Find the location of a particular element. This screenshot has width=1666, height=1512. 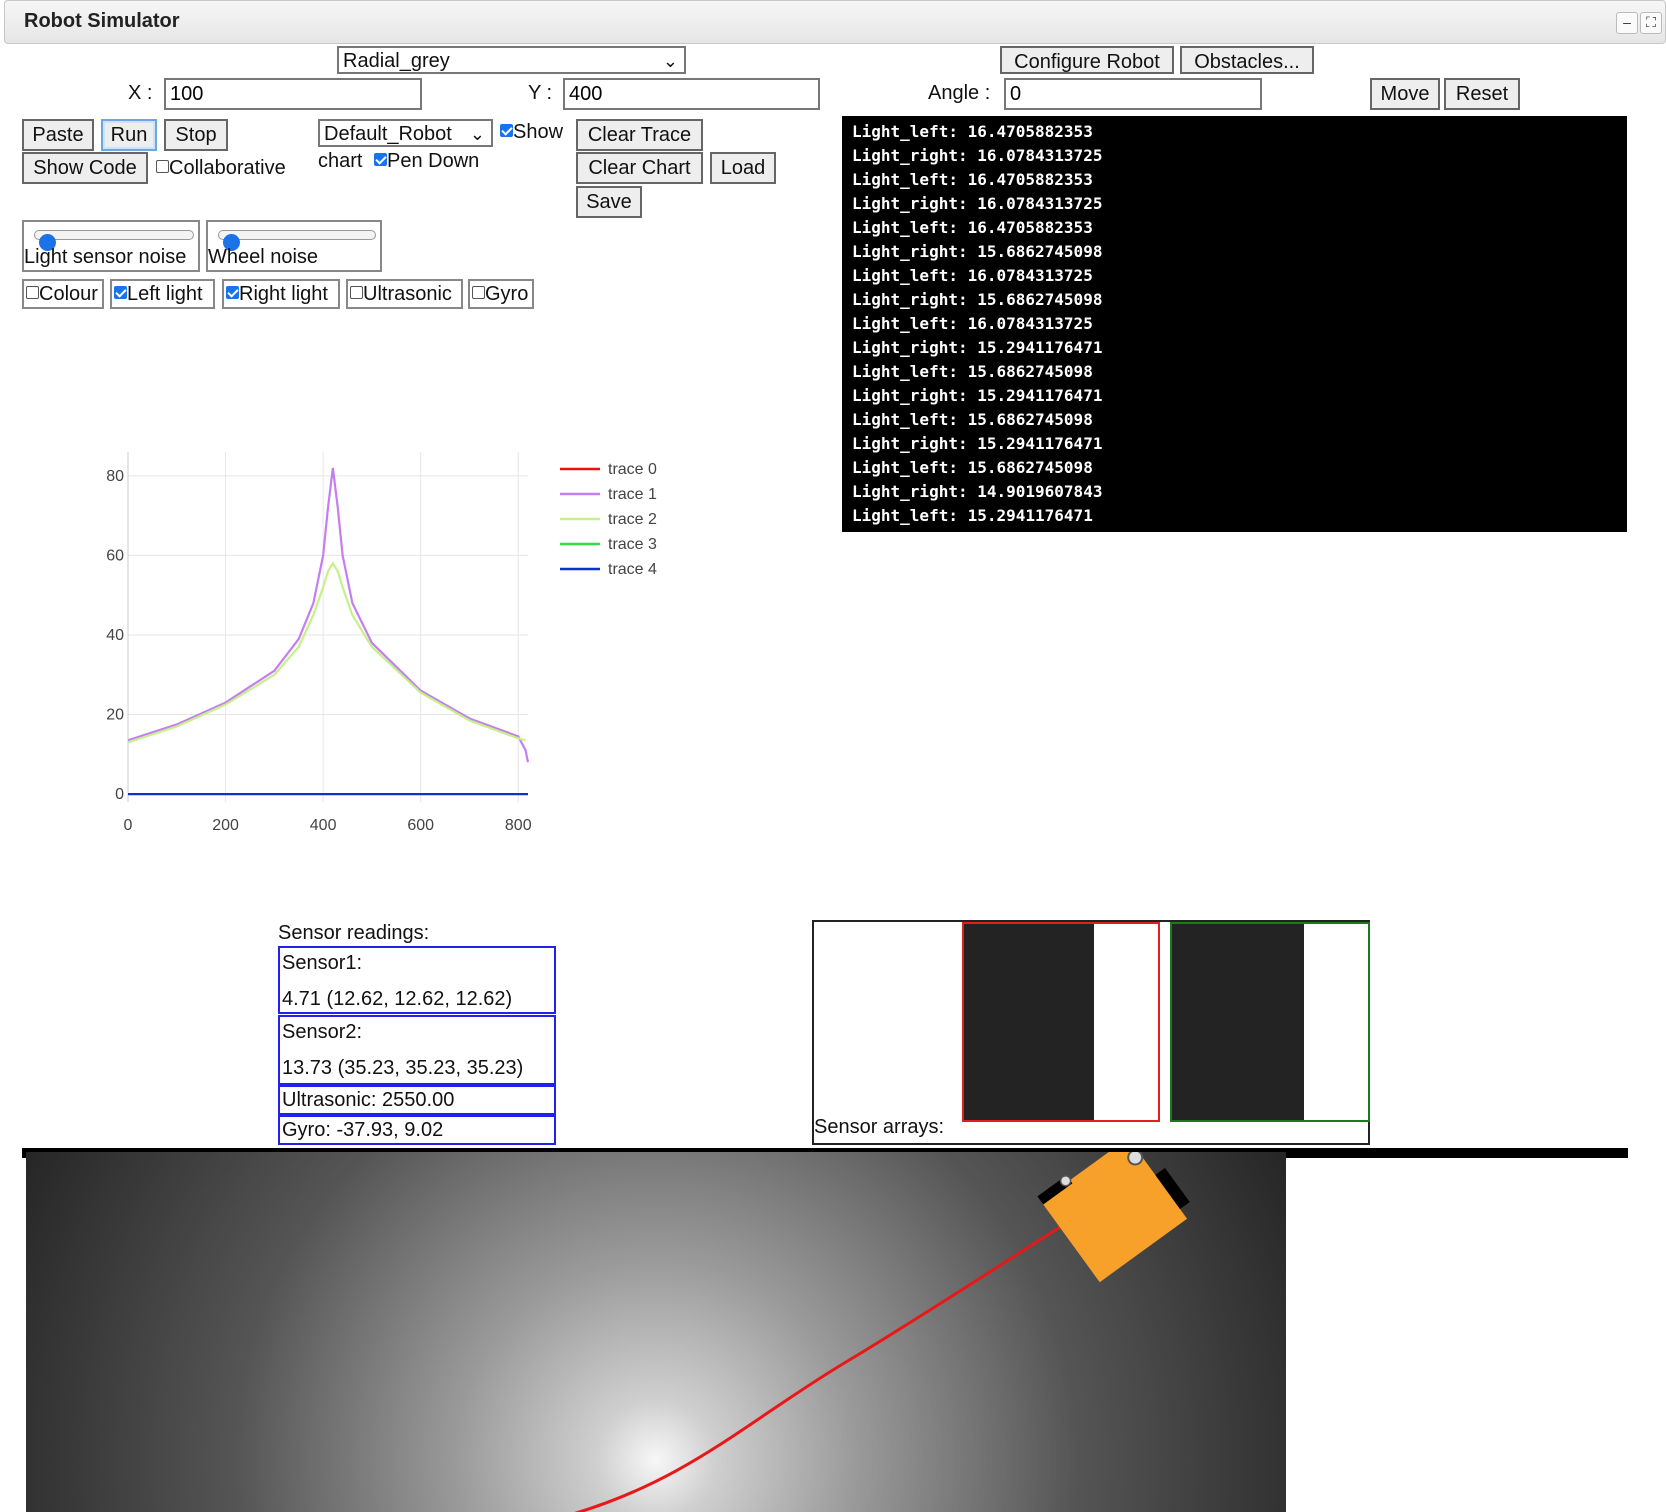

ultrasonic-toggle: Ultrasonic is located at coordinates (404, 294).